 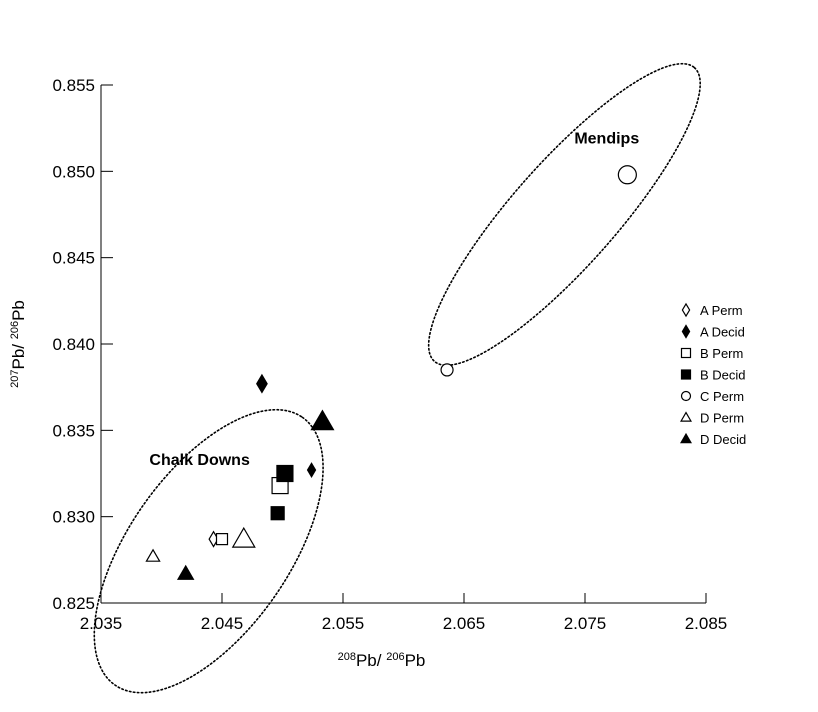 I want to click on legend-marker-d-perm, so click(x=686, y=416).